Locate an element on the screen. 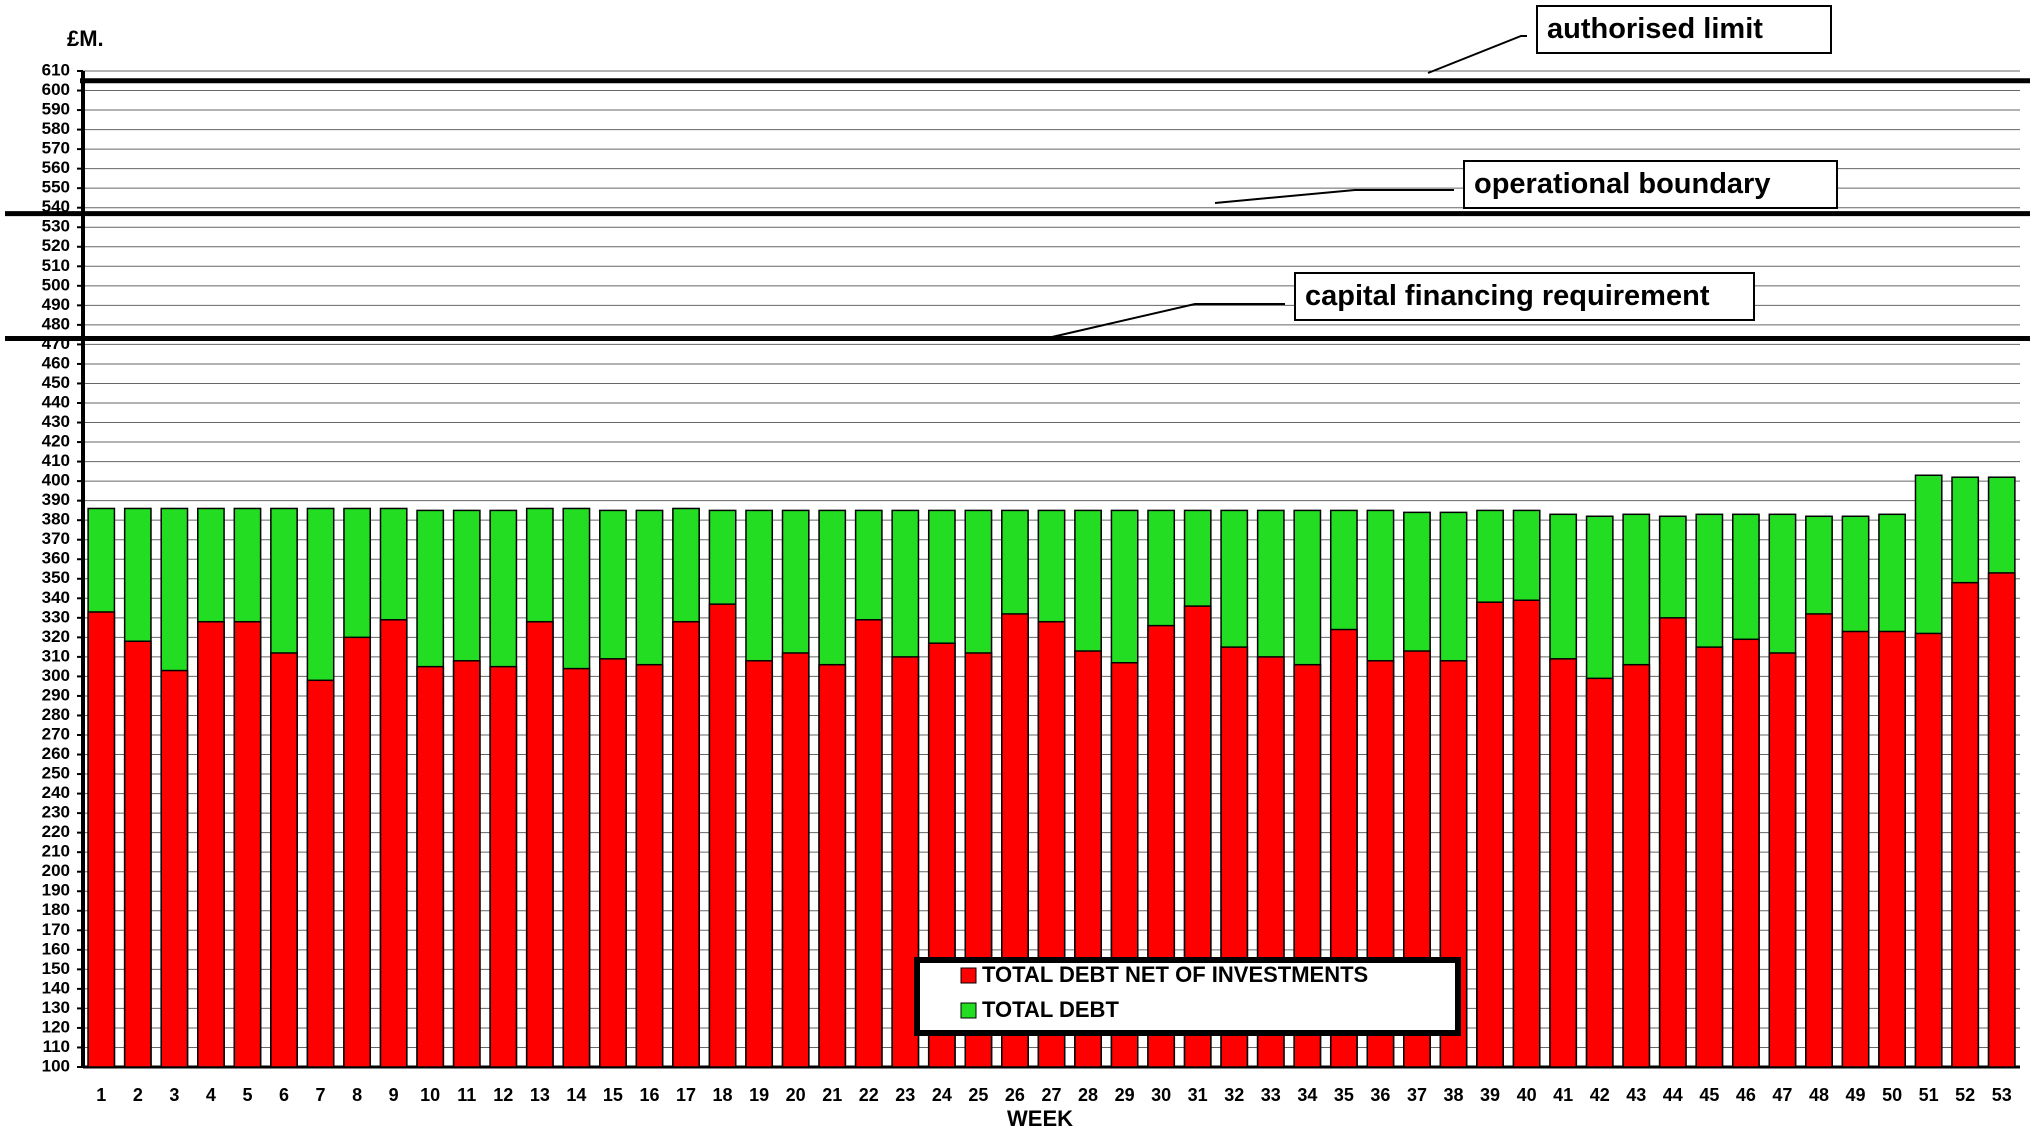  y-tick-label: 430 is located at coordinates (56, 421).